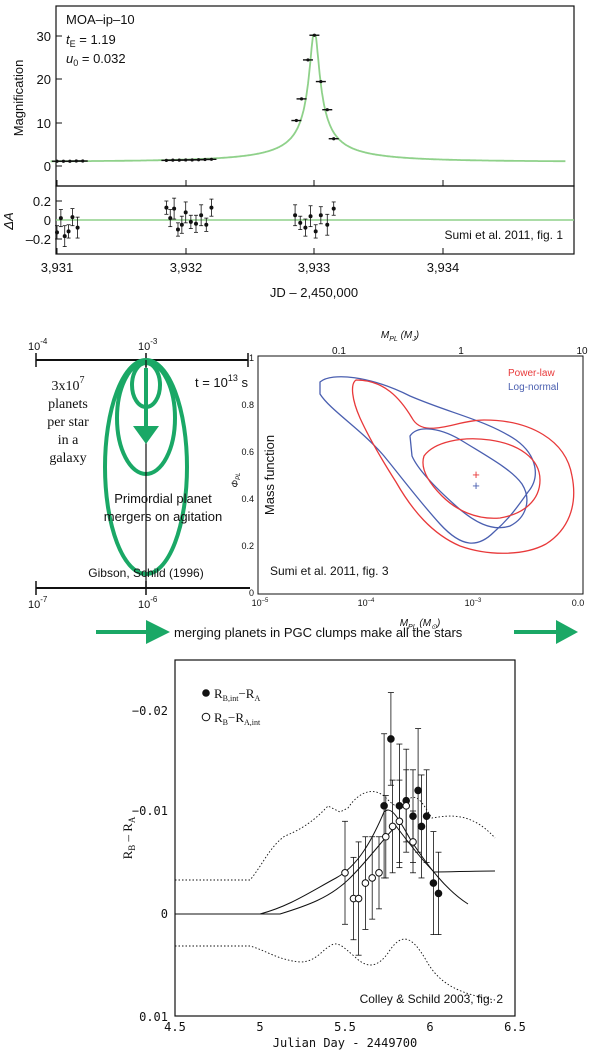 This screenshot has height=1060, width=590. What do you see at coordinates (44, 36) in the screenshot?
I see `ytick-30: 30` at bounding box center [44, 36].